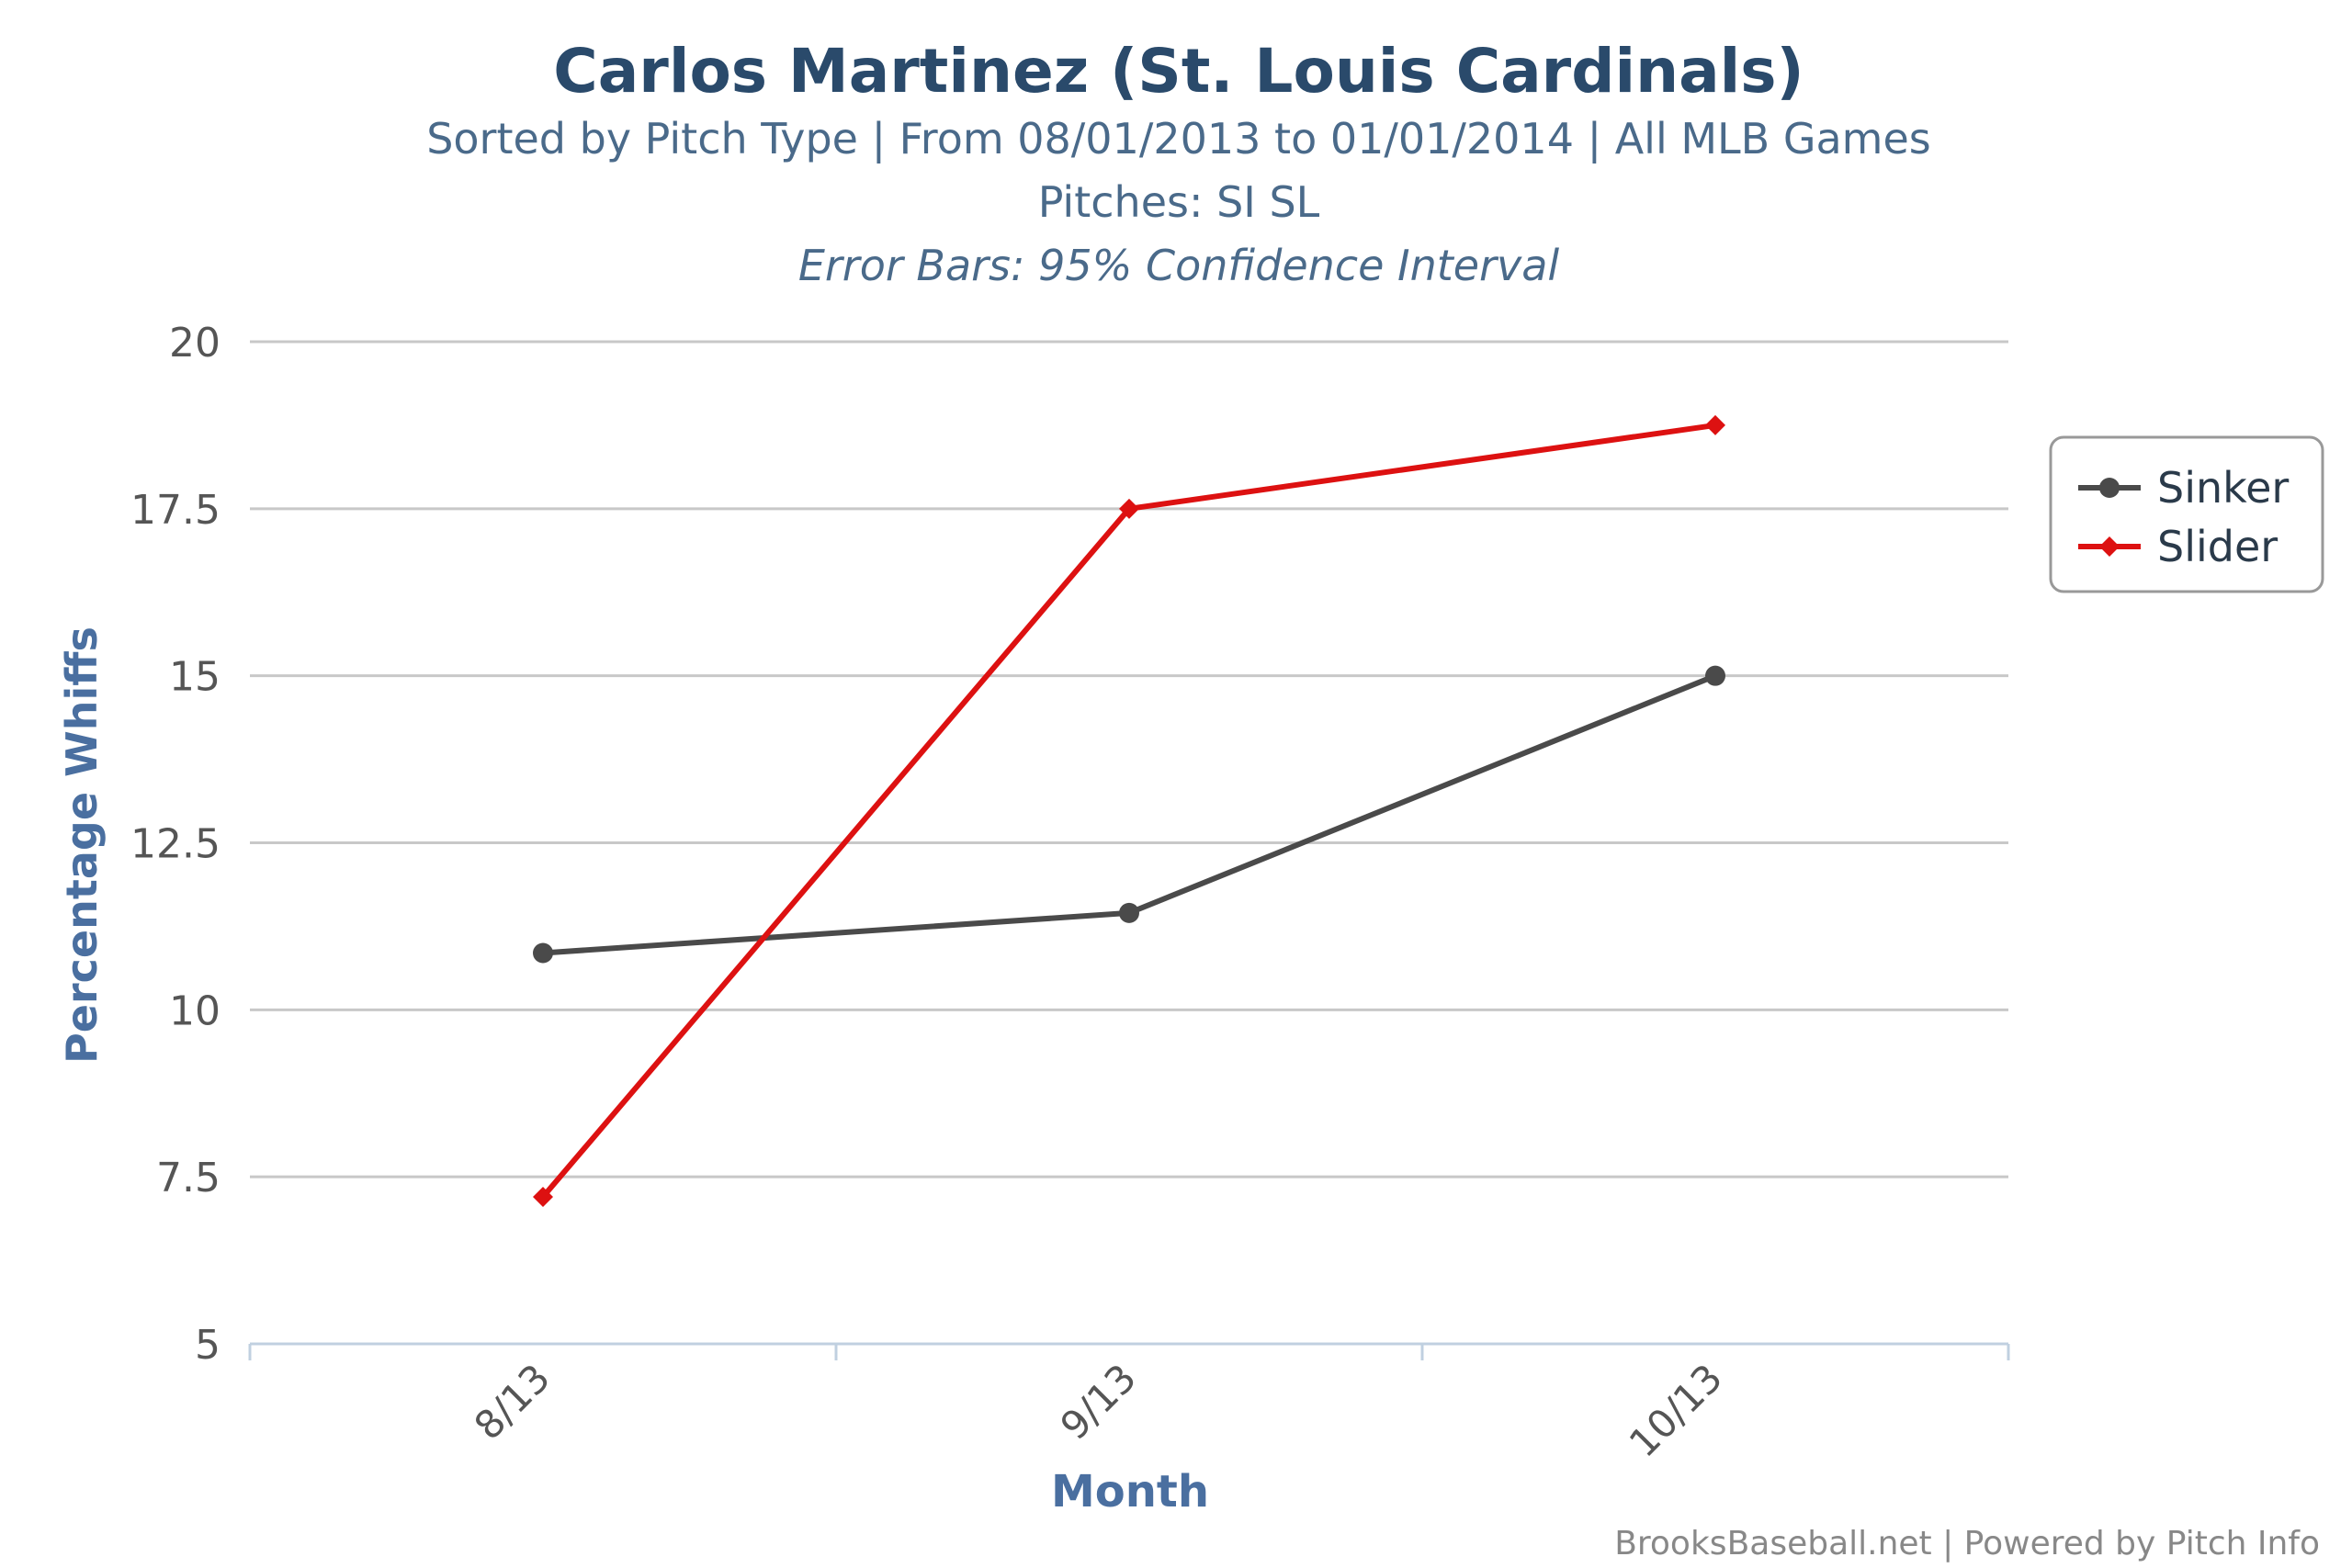  I want to click on x-axis-label: Month, so click(1130, 1492).